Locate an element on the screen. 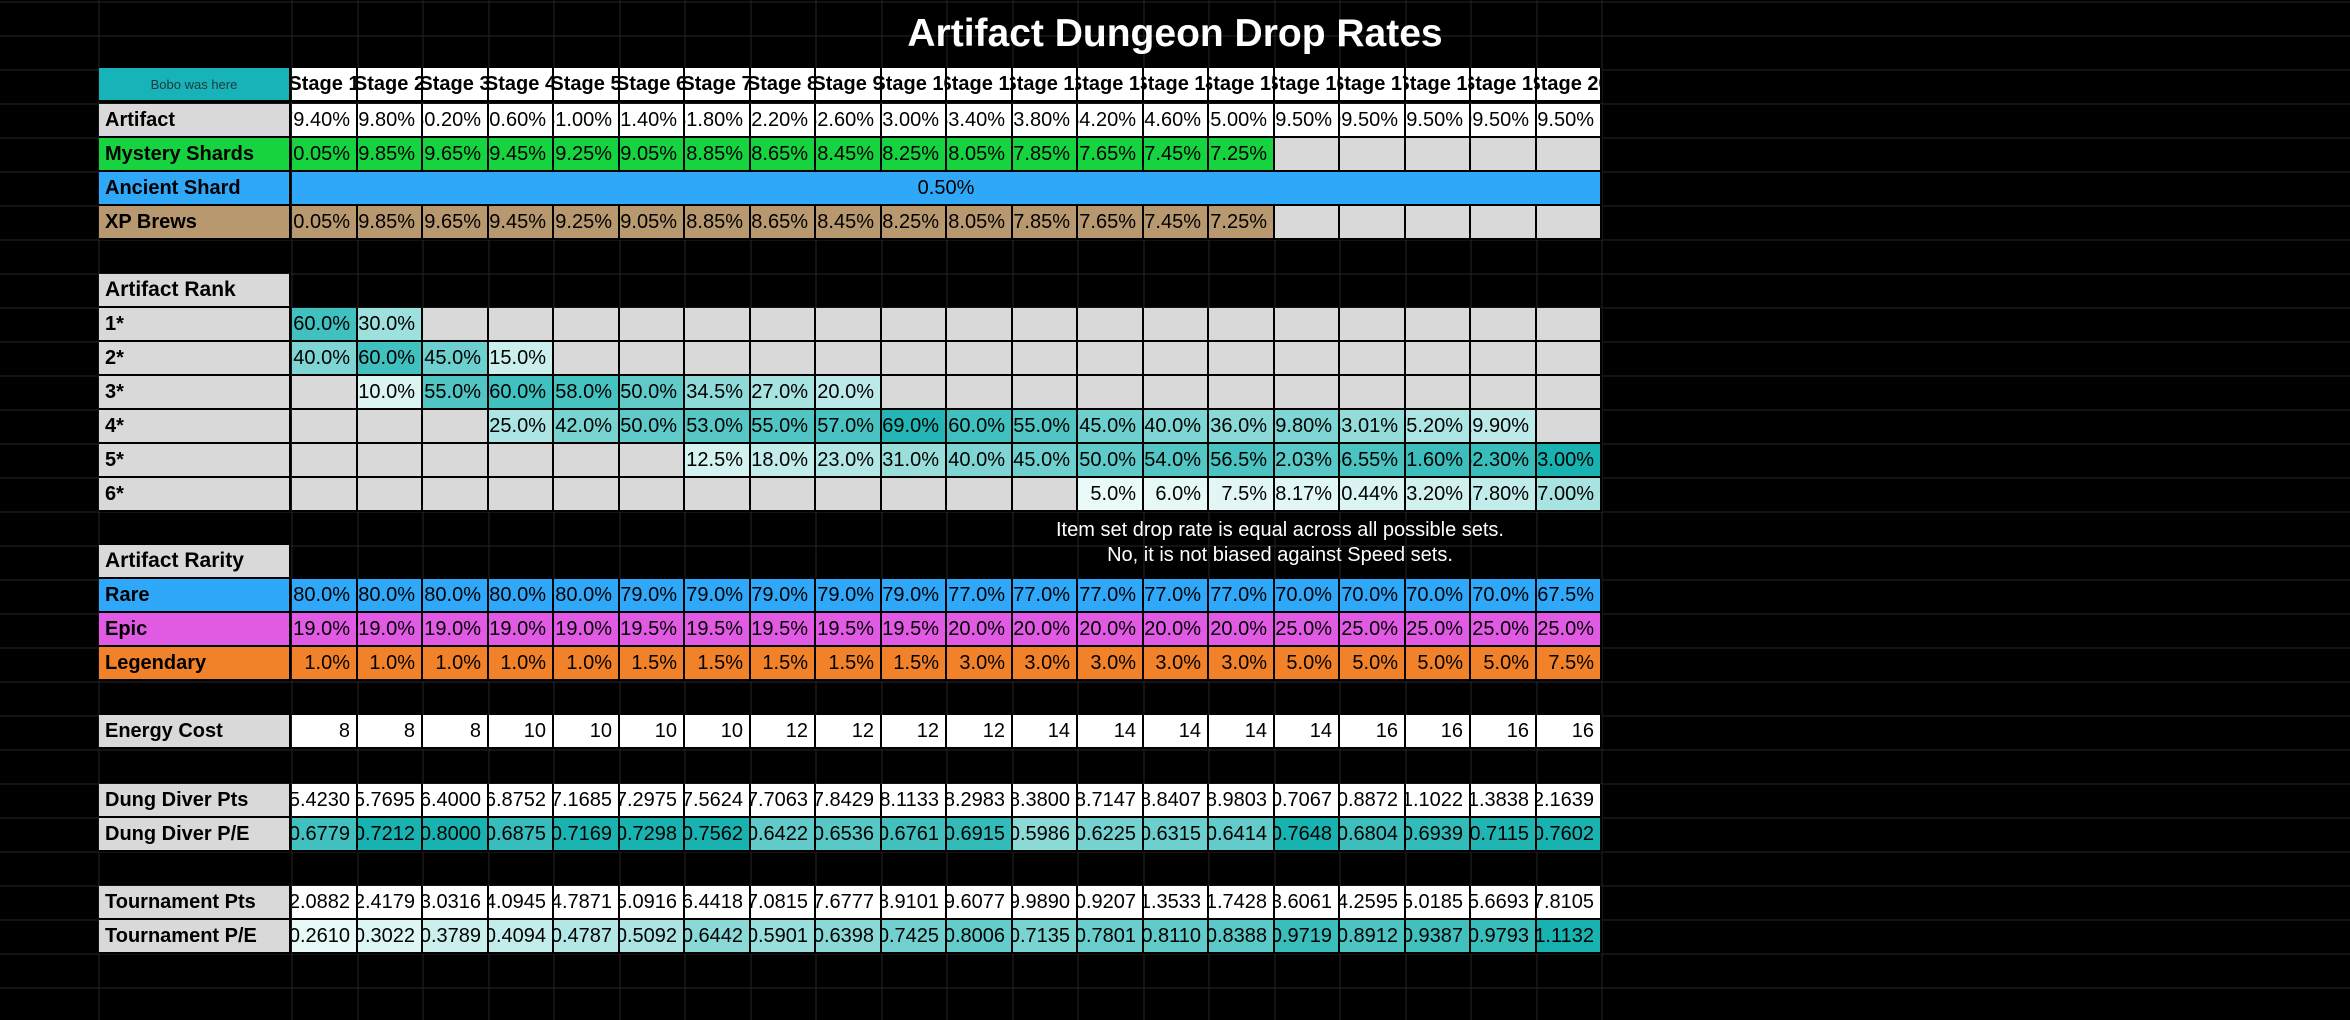 This screenshot has height=1020, width=2350. dung-pts-cell: 5.7695 is located at coordinates (390, 801).